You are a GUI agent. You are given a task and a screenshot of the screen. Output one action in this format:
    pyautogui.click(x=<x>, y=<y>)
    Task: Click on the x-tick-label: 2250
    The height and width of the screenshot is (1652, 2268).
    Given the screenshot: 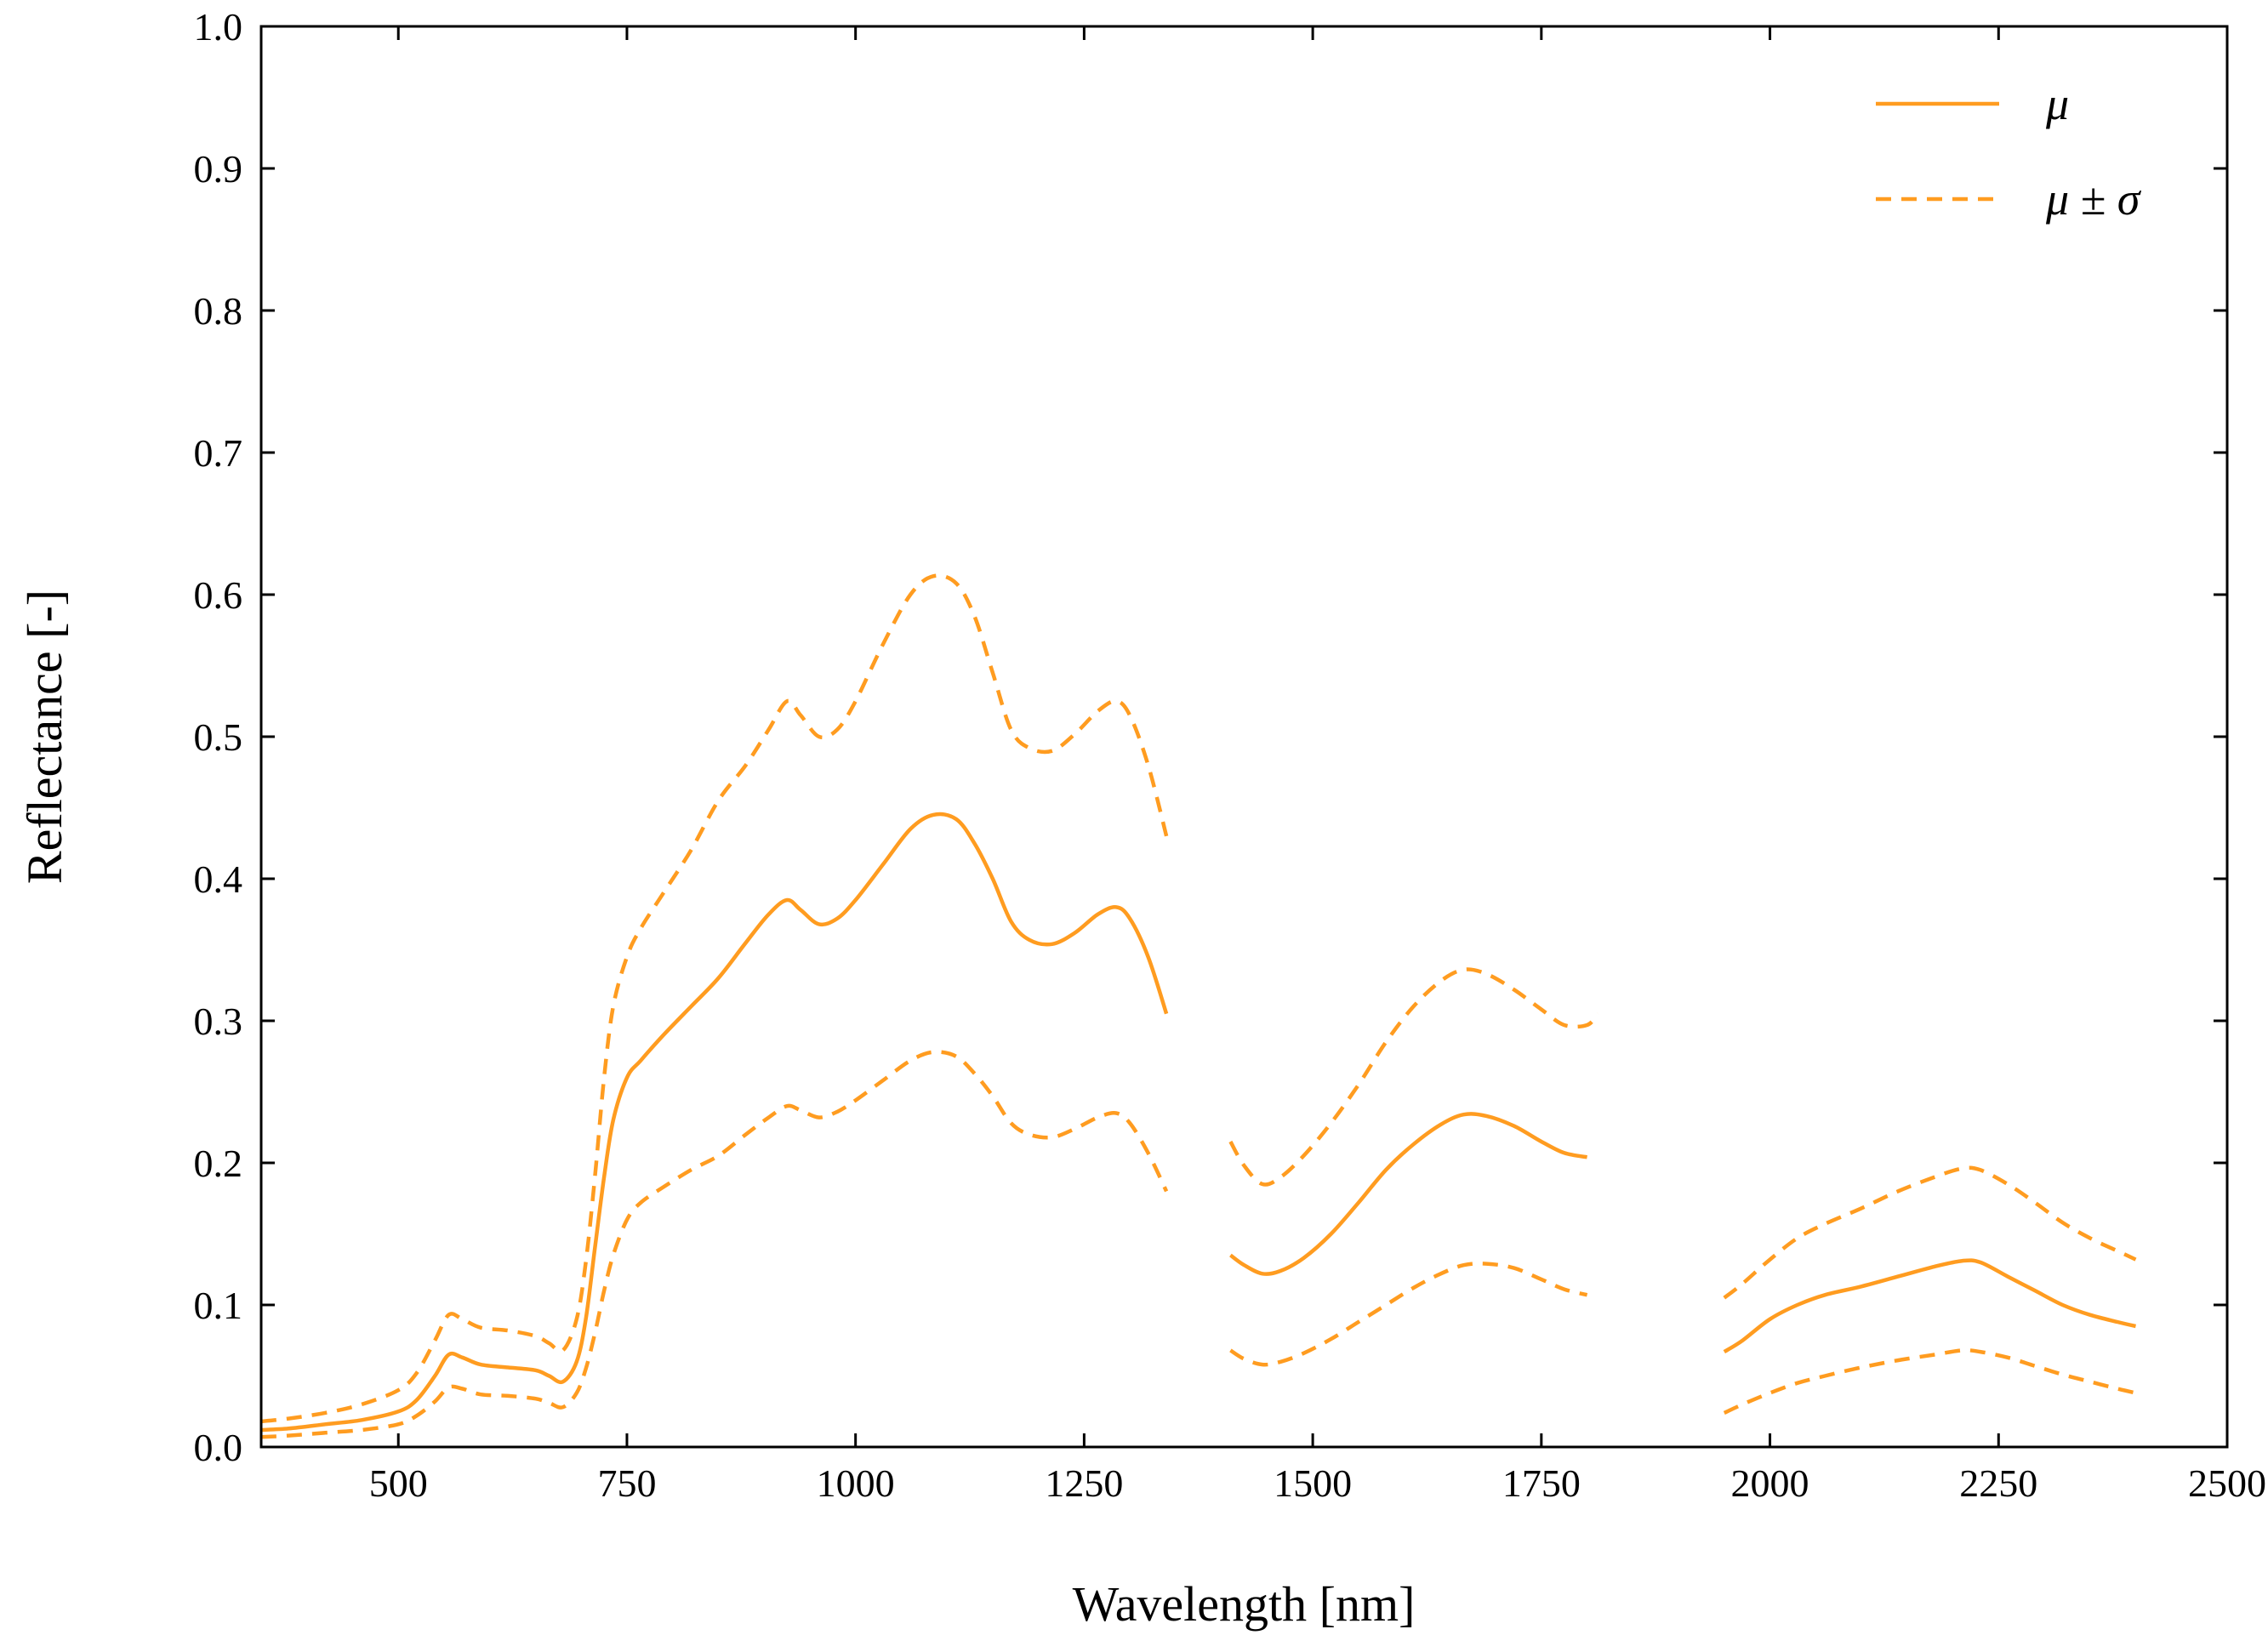 What is the action you would take?
    pyautogui.click(x=1998, y=1483)
    